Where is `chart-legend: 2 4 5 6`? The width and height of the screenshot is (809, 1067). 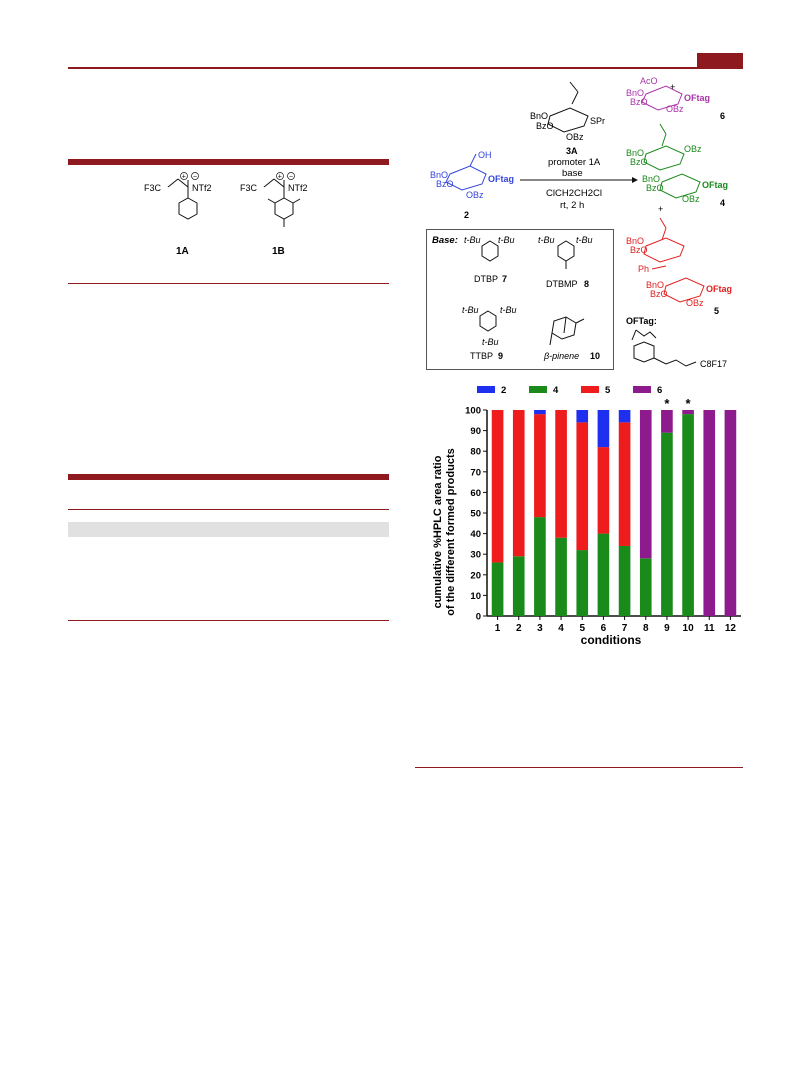 chart-legend: 2 4 5 6 is located at coordinates (569, 390).